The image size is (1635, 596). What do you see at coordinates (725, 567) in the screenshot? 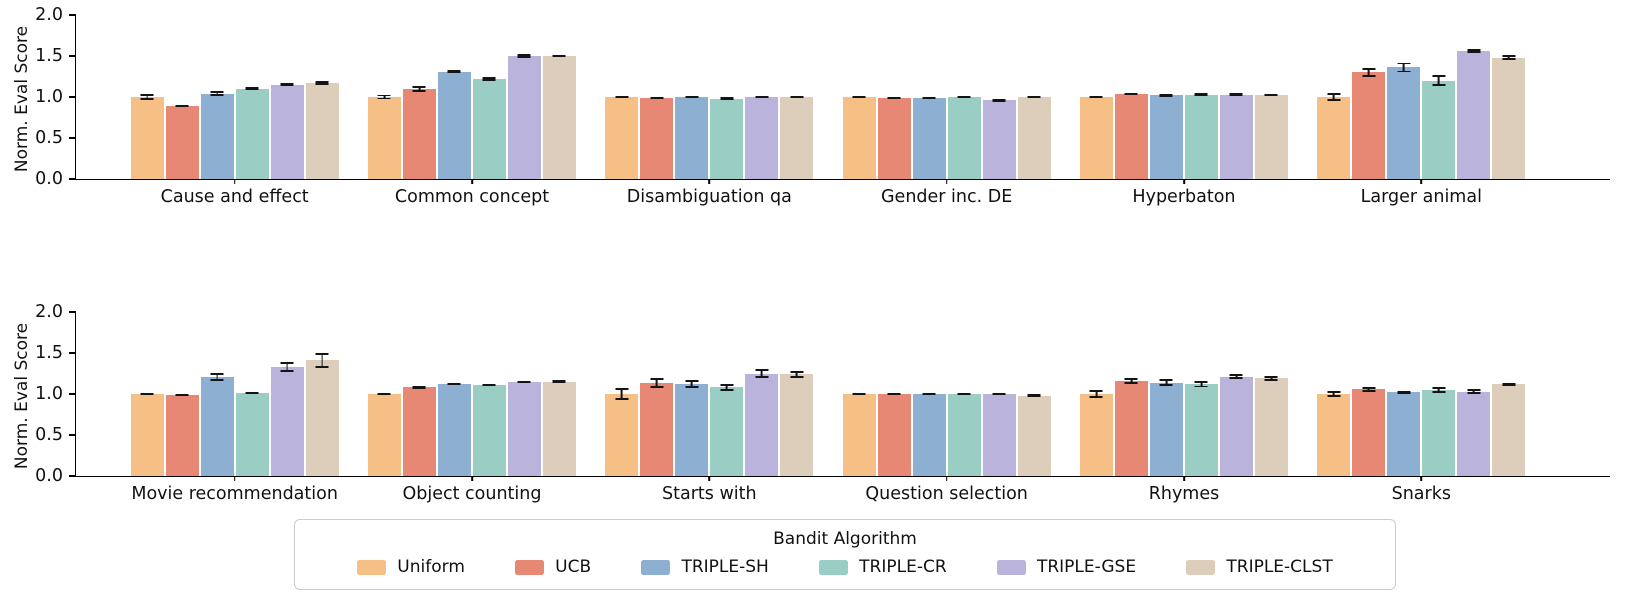
I see `legend-label: TRIPLE-SH` at bounding box center [725, 567].